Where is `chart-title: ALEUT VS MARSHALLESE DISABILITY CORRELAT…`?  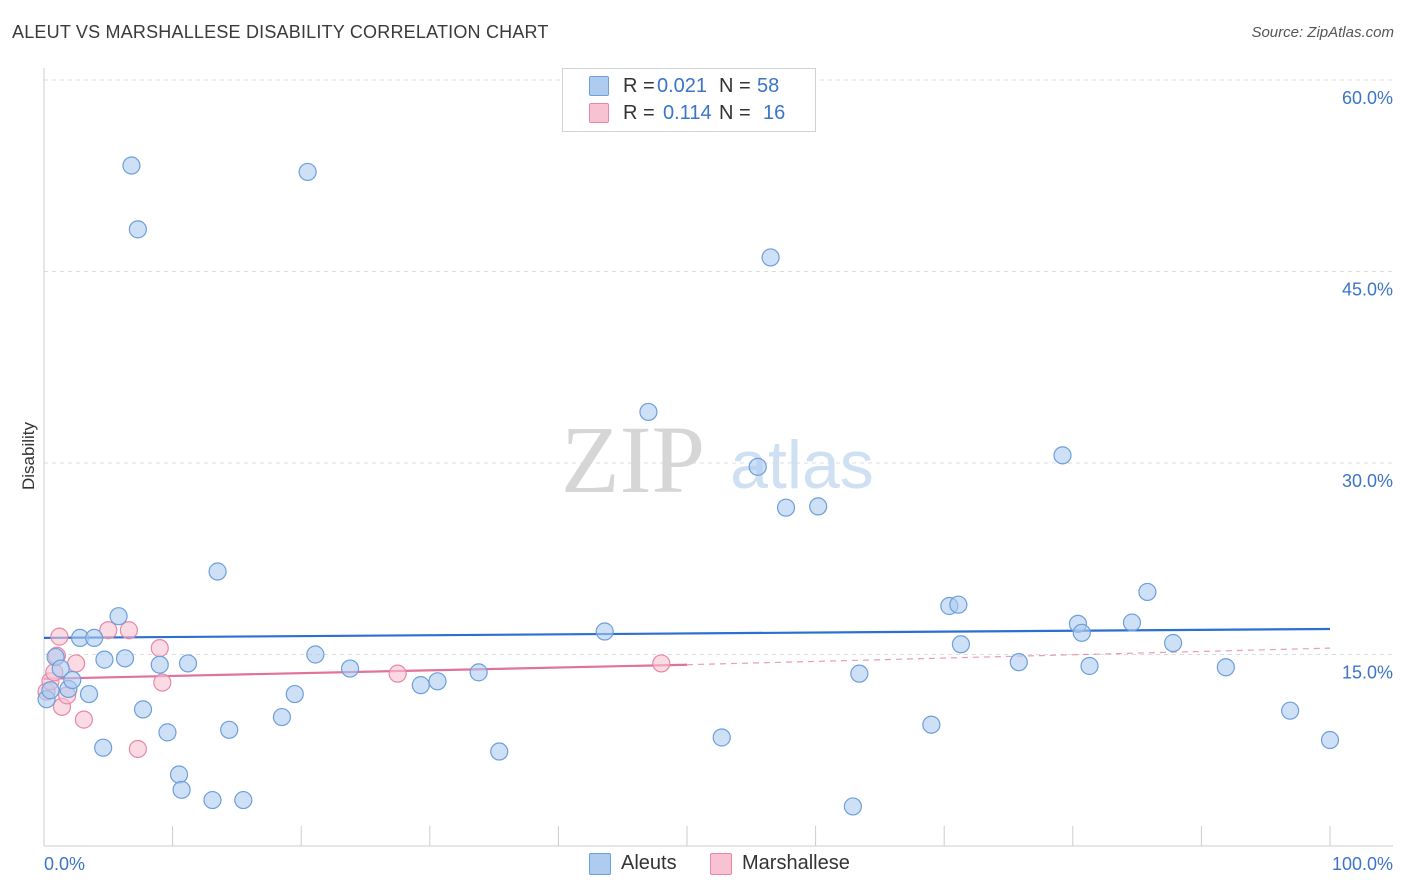
chart-title: ALEUT VS MARSHALLESE DISABILITY CORRELAT… is located at coordinates (280, 32).